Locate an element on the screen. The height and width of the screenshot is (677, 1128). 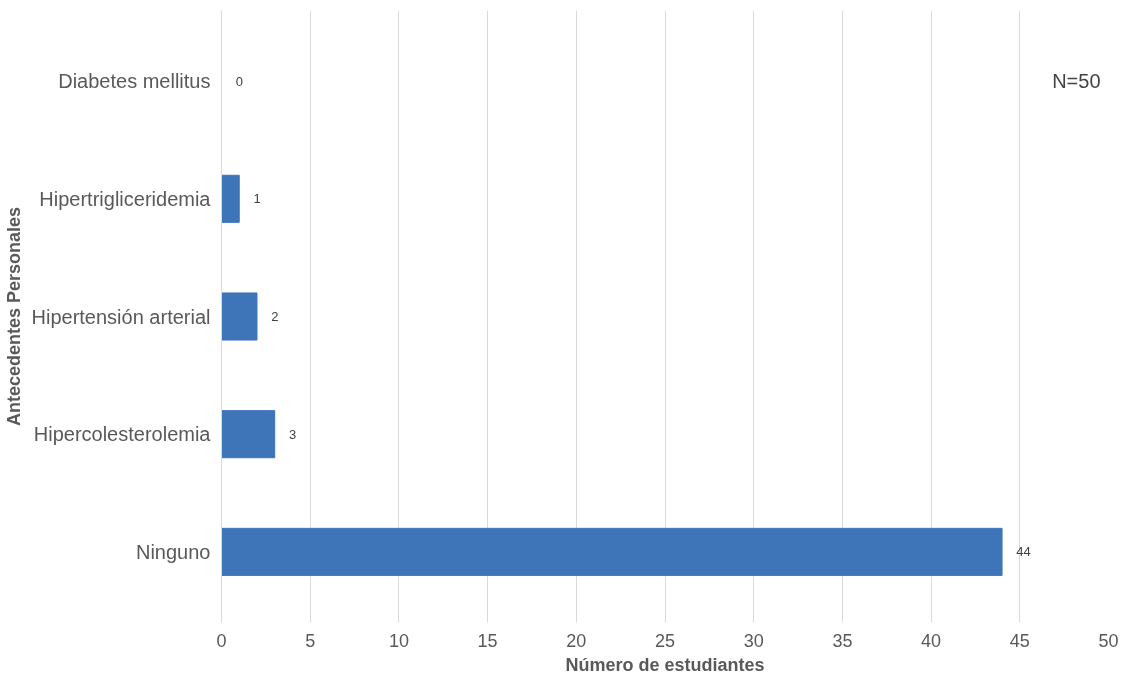
y-tick-label: Diabetes mellitus is located at coordinates (134, 81).